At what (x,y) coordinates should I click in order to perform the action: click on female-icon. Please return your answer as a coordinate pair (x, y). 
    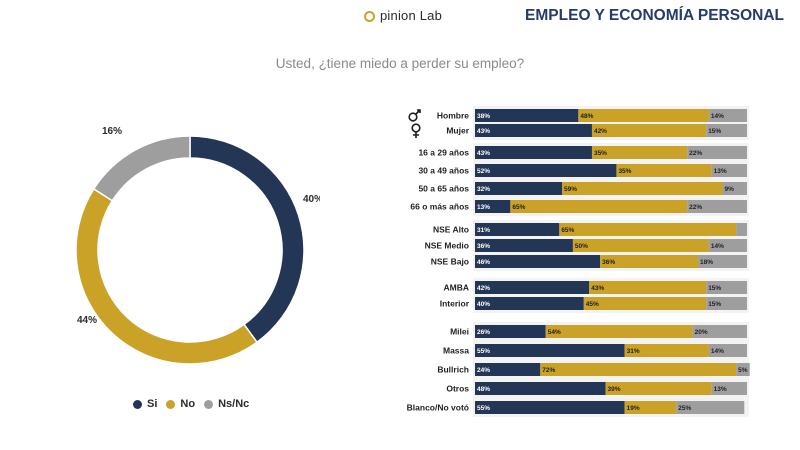
    Looking at the image, I should click on (416, 130).